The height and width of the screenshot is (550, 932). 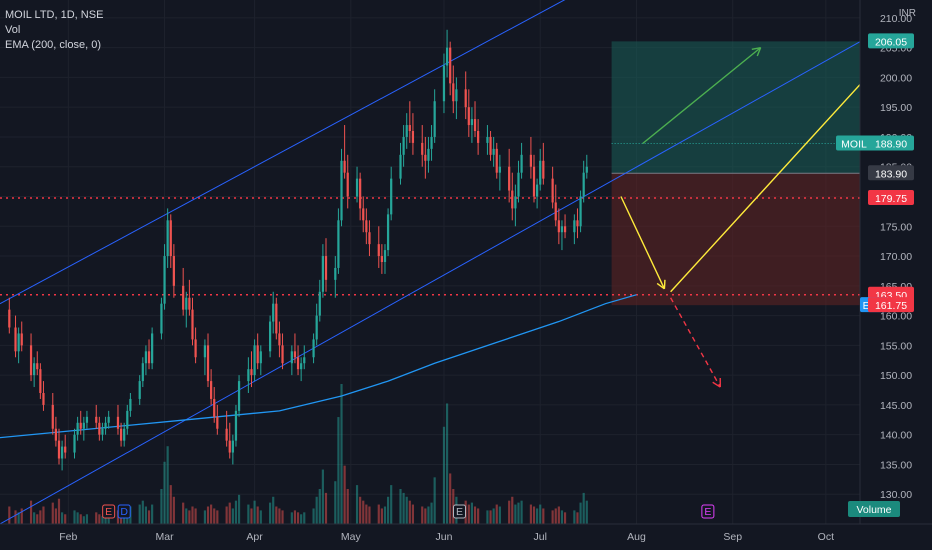 I want to click on price-label-symbol: MOIL, so click(x=854, y=143).